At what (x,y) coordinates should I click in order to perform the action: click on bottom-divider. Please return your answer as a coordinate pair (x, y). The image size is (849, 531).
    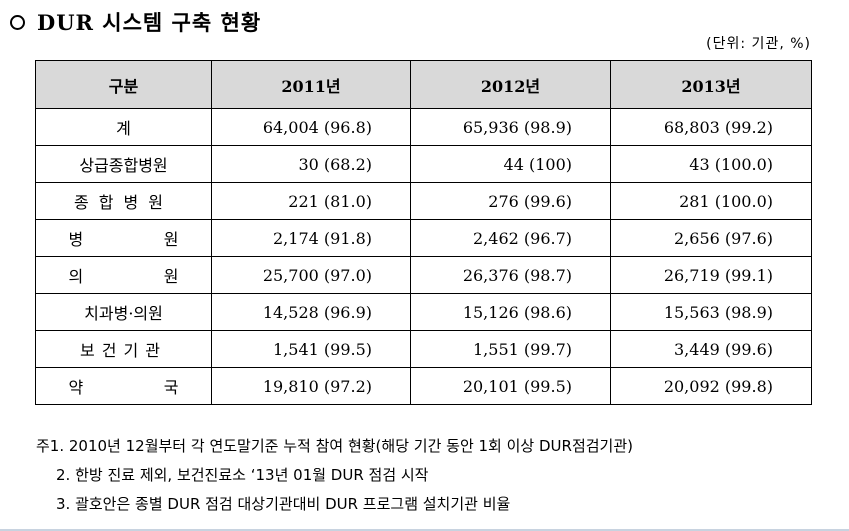
    Looking at the image, I should click on (424, 530).